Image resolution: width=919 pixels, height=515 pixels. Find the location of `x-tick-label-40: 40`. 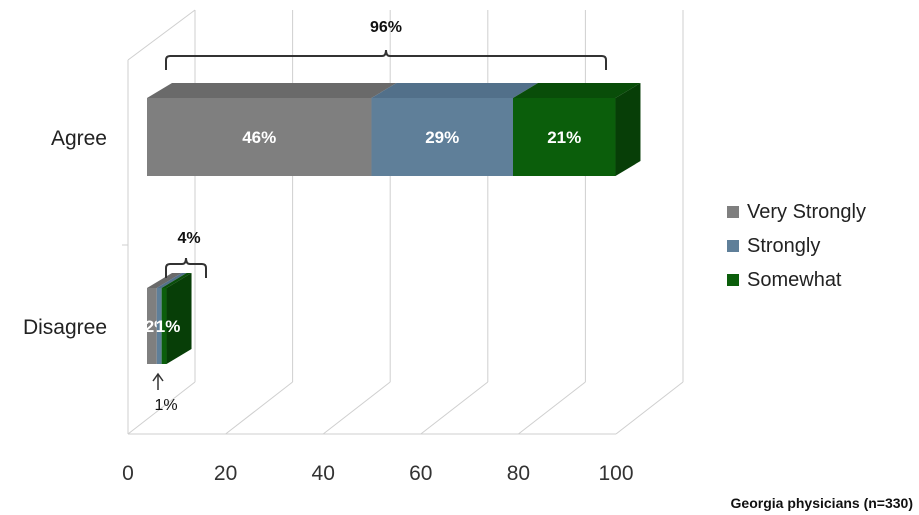

x-tick-label-40: 40 is located at coordinates (323, 473).